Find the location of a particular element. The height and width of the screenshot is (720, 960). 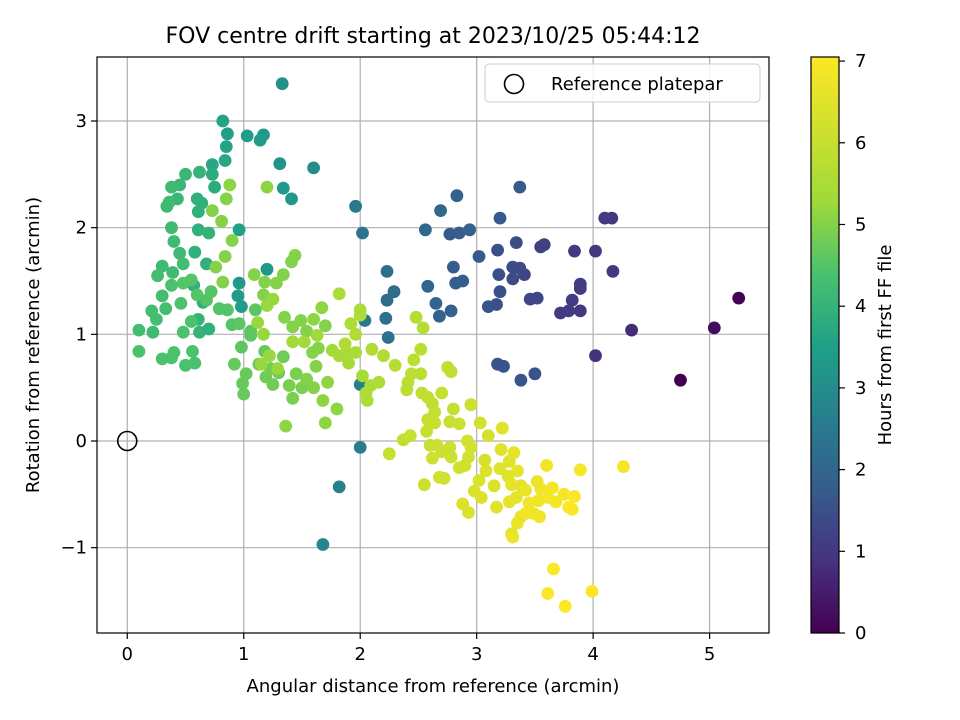

x-tick-label: 4 is located at coordinates (592, 654).